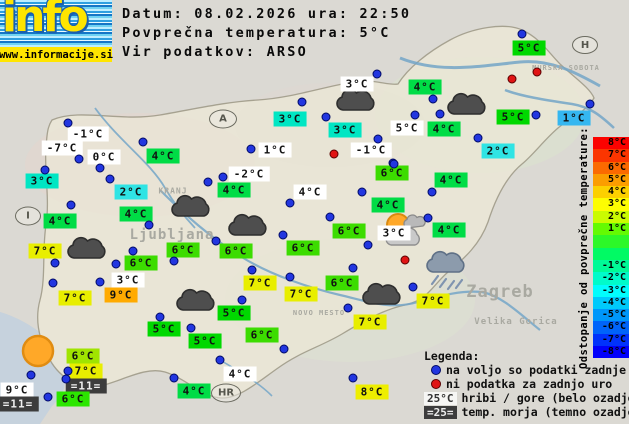  What do you see at coordinates (516, 322) in the screenshot?
I see `city-label: Velika Gorica` at bounding box center [516, 322].